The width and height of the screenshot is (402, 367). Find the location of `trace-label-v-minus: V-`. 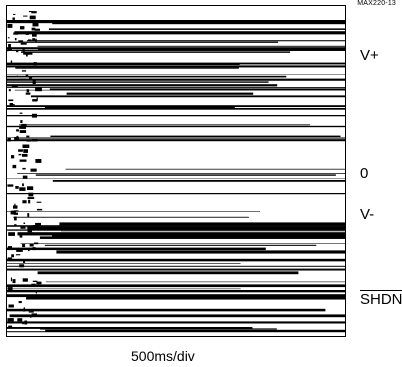

trace-label-v-minus: V- is located at coordinates (367, 214).